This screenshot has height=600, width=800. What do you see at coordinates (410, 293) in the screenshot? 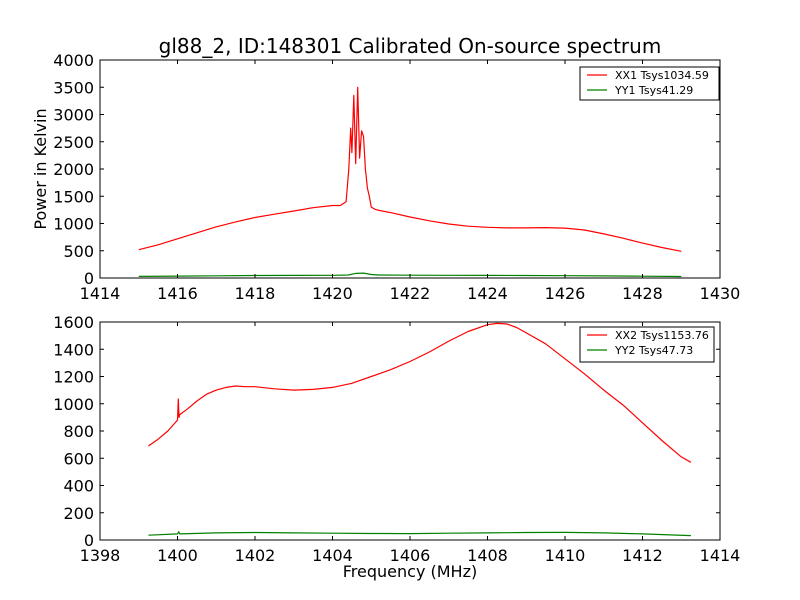
I see `x-tick-label: 1422` at bounding box center [410, 293].